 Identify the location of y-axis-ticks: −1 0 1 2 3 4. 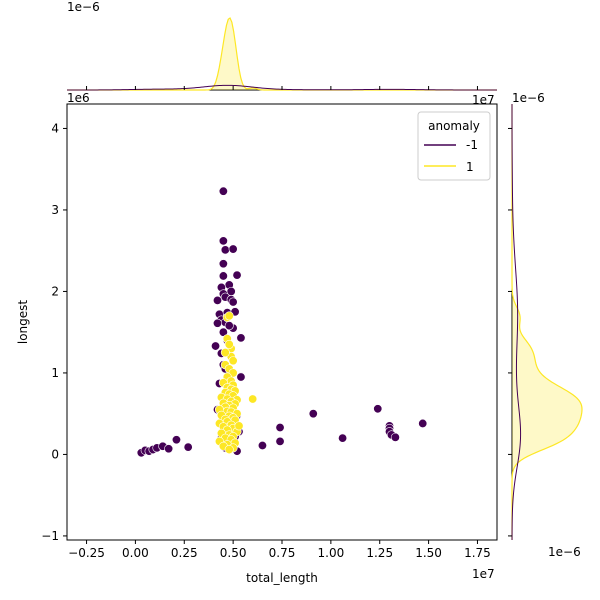
(54, 332).